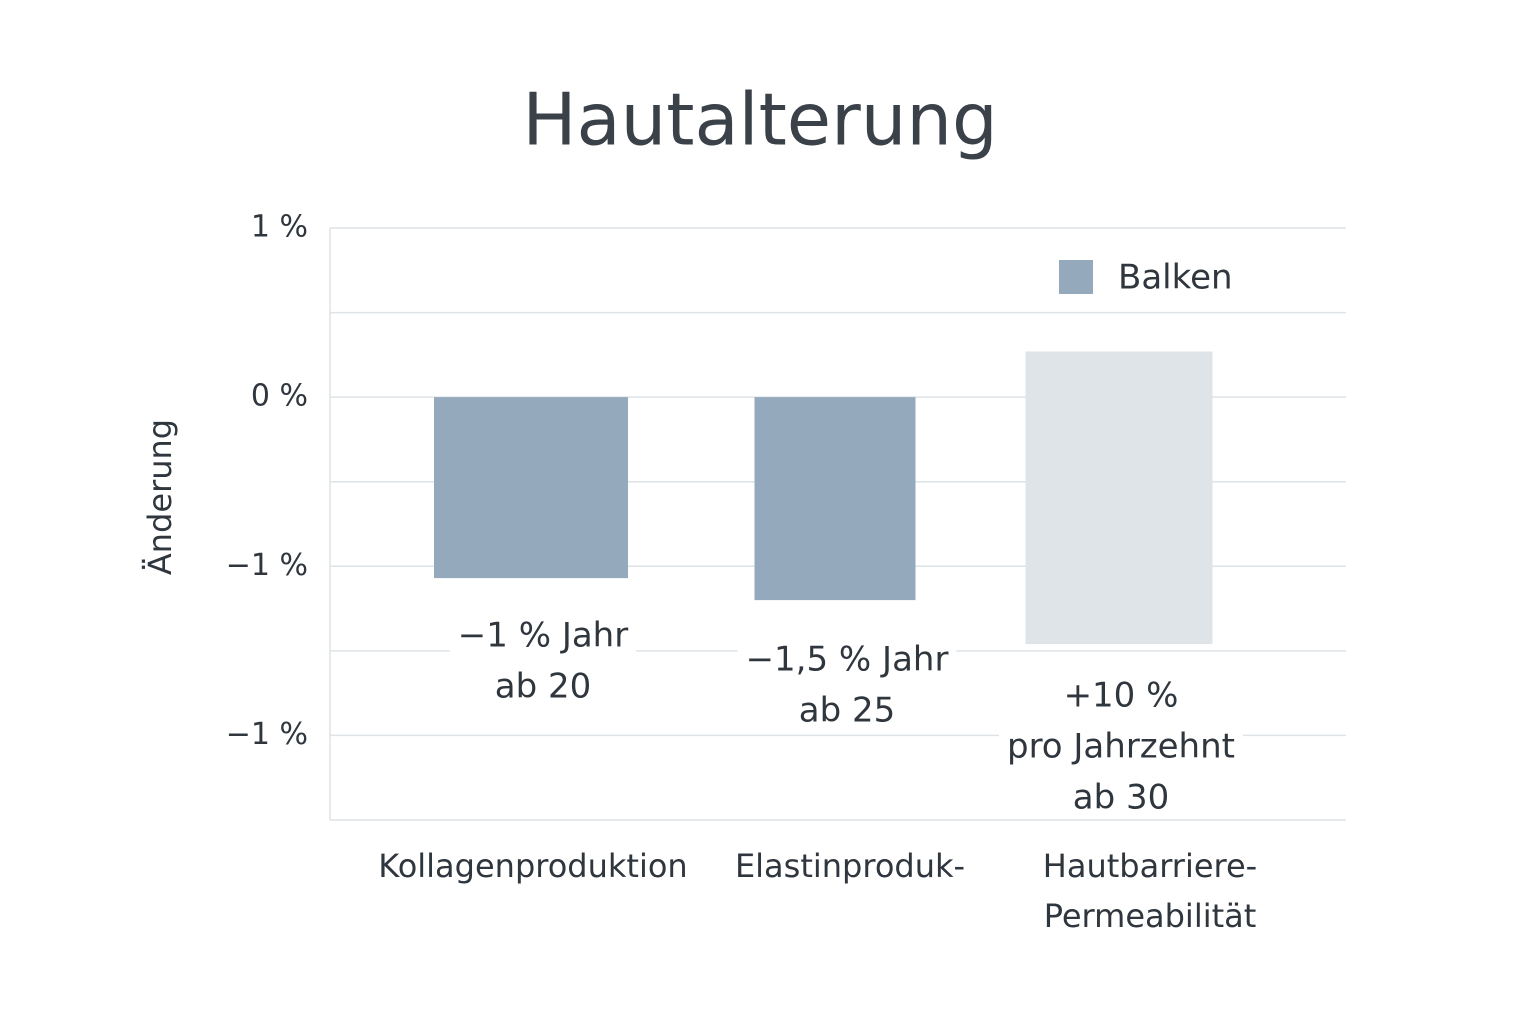 Image resolution: width=1536 pixels, height=1028 pixels. What do you see at coordinates (759, 120) in the screenshot?
I see `chart-title: Hautalterung` at bounding box center [759, 120].